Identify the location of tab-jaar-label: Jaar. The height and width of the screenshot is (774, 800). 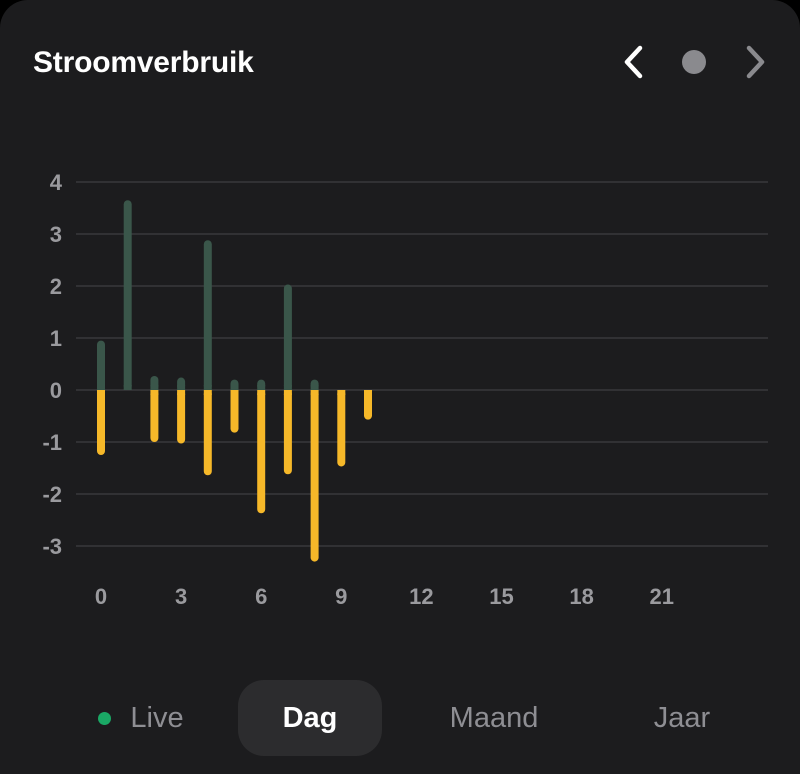
(682, 717).